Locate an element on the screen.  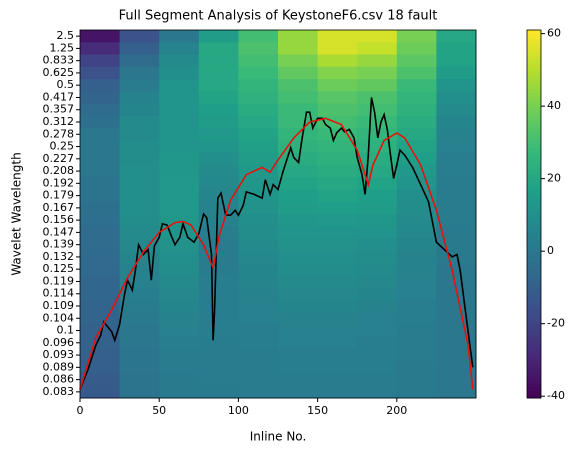
y-tick-label: 0.093 is located at coordinates (59, 354).